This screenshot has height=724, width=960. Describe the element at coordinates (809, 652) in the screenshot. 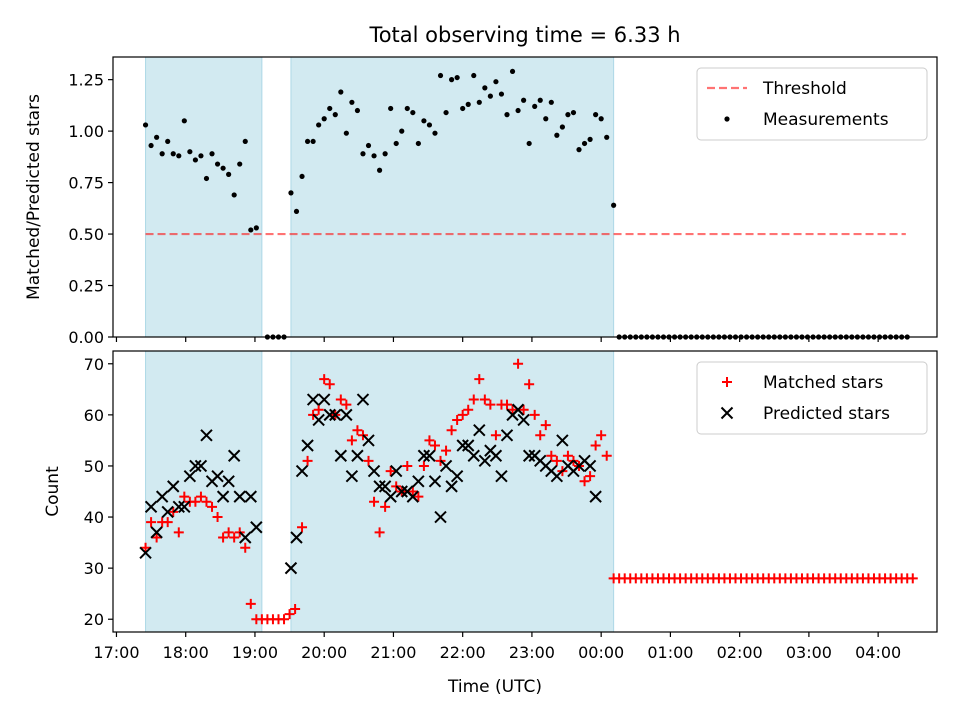

I see `x-tick-label: 03:00` at that location.